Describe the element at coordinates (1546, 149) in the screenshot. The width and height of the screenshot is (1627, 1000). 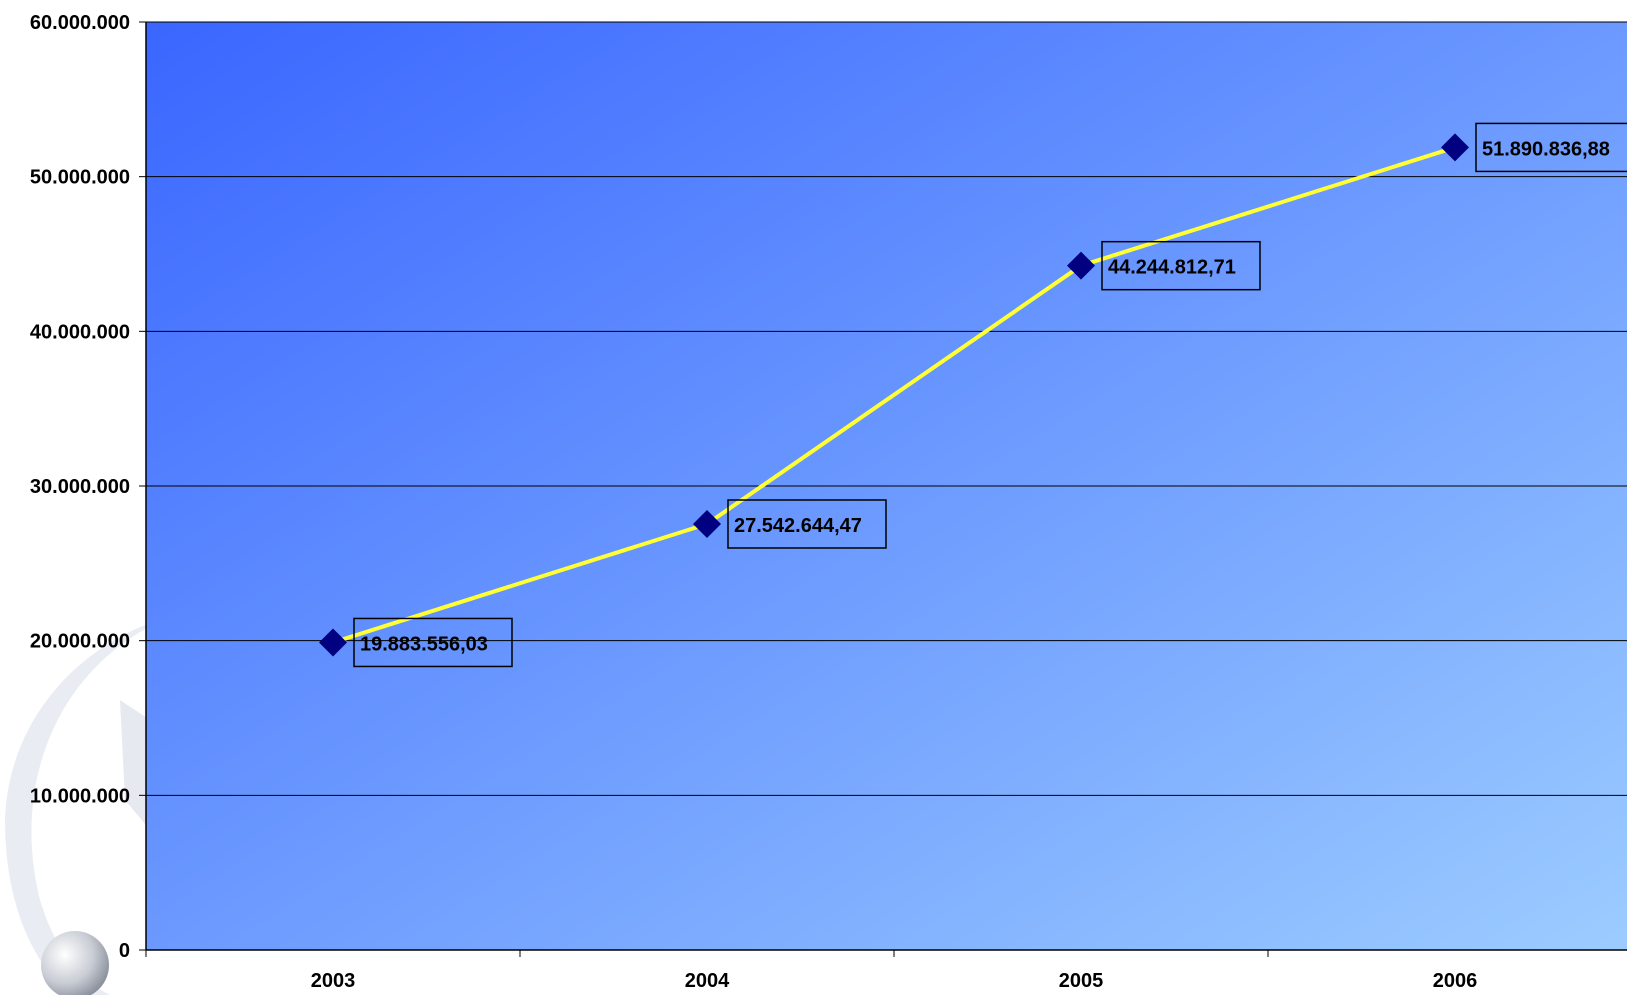
I see `data-label: 51.890.836,88` at that location.